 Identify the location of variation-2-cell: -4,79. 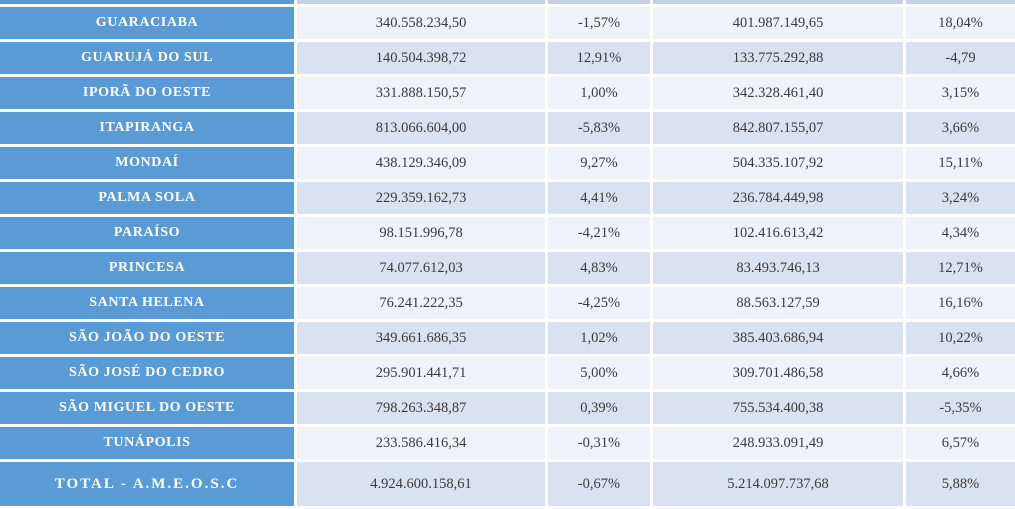
(960, 58).